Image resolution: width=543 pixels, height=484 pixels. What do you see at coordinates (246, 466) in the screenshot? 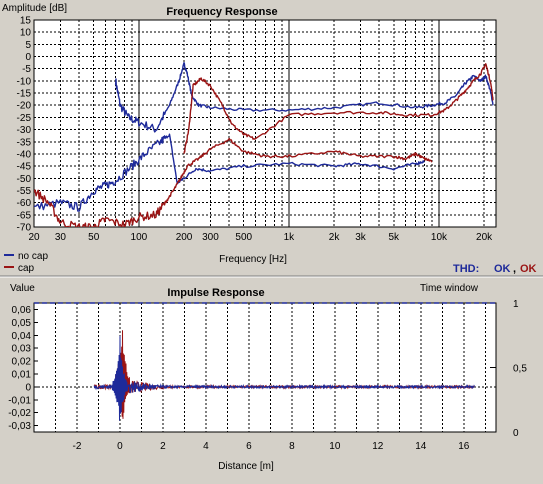
I see `impulse-xlabel: Distance [m]` at bounding box center [246, 466].